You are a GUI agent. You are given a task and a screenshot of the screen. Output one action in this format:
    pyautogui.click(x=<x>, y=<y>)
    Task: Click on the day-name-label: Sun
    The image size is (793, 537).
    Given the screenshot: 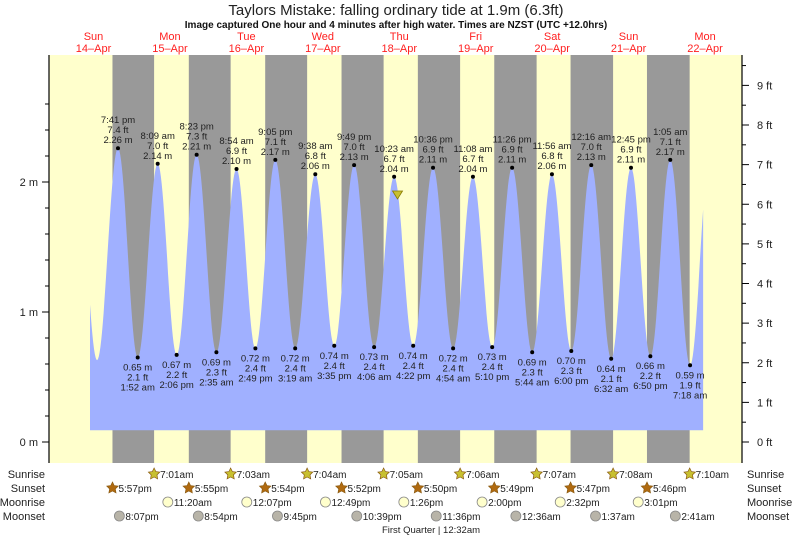 What is the action you would take?
    pyautogui.click(x=629, y=37)
    